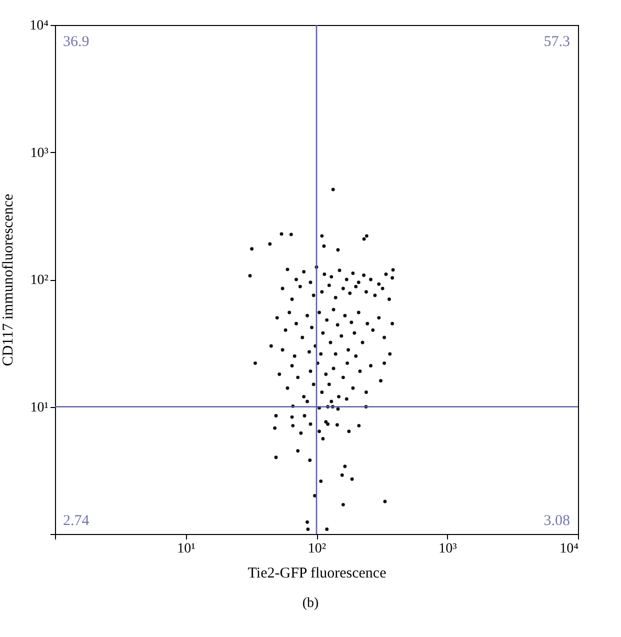  What do you see at coordinates (39, 280) in the screenshot?
I see `y-tick-label: 10²` at bounding box center [39, 280].